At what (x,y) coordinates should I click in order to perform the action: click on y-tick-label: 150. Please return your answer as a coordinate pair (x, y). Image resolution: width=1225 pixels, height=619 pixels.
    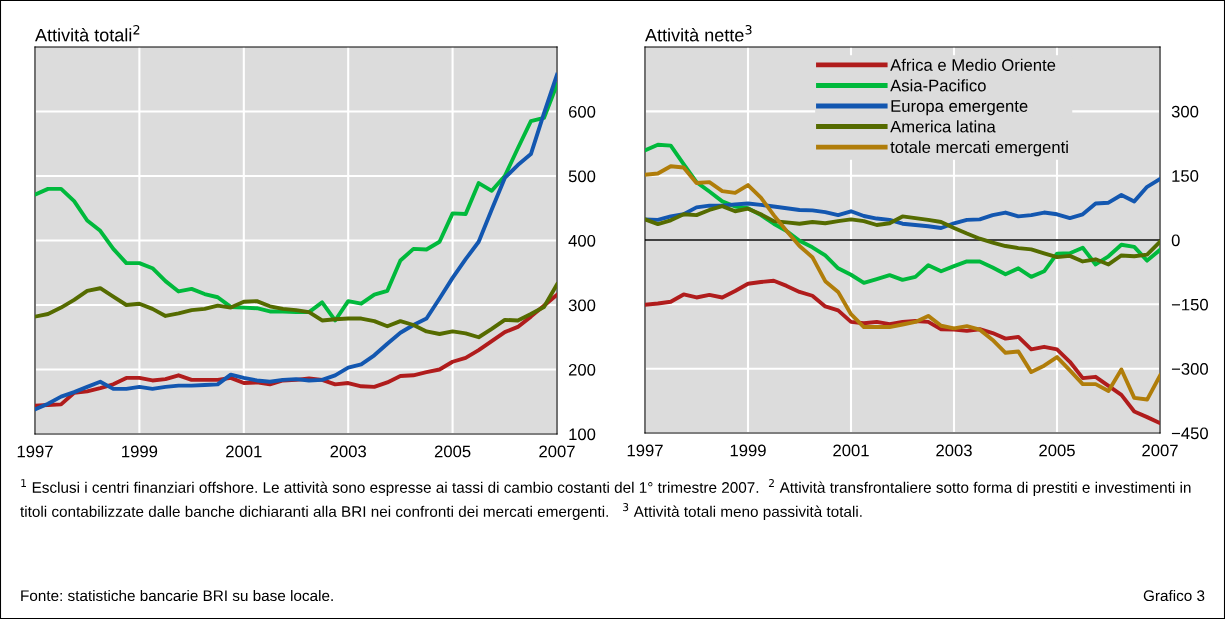
    Looking at the image, I should click on (1185, 176).